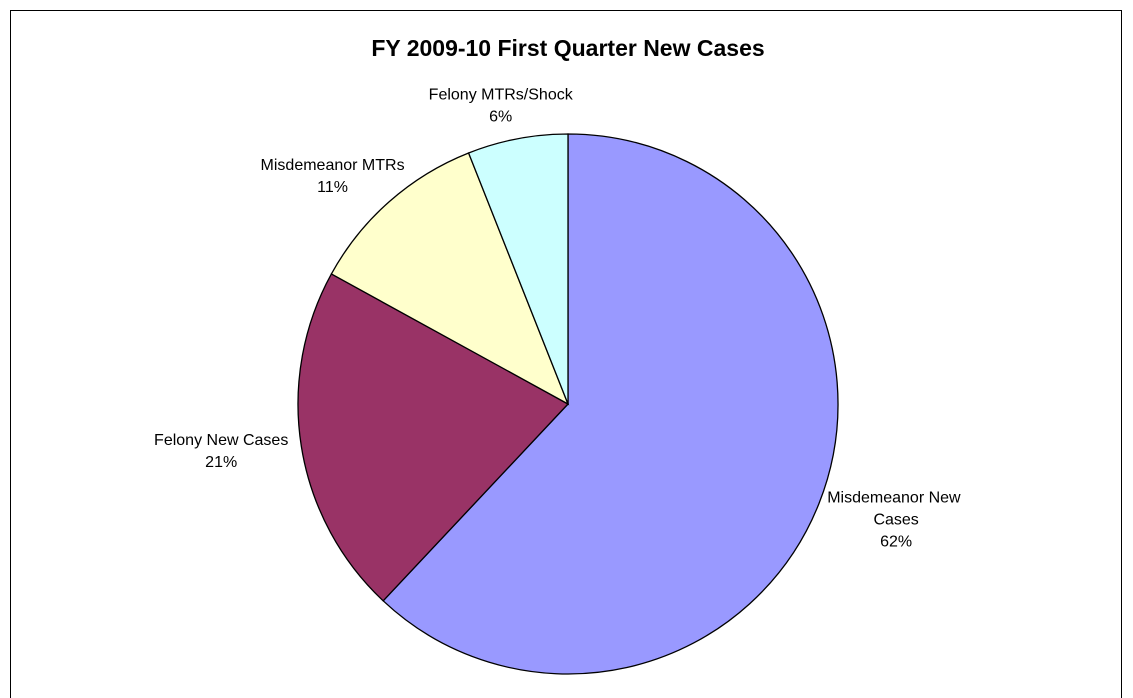 This screenshot has width=1133, height=698. Describe the element at coordinates (332, 187) in the screenshot. I see `slice-label-value: 11%` at that location.